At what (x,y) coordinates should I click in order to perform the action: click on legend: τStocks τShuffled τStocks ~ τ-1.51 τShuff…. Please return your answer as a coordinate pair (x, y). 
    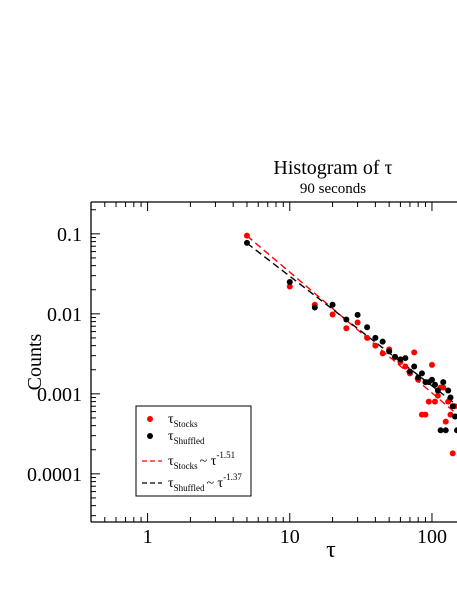
    Looking at the image, I should click on (193, 451).